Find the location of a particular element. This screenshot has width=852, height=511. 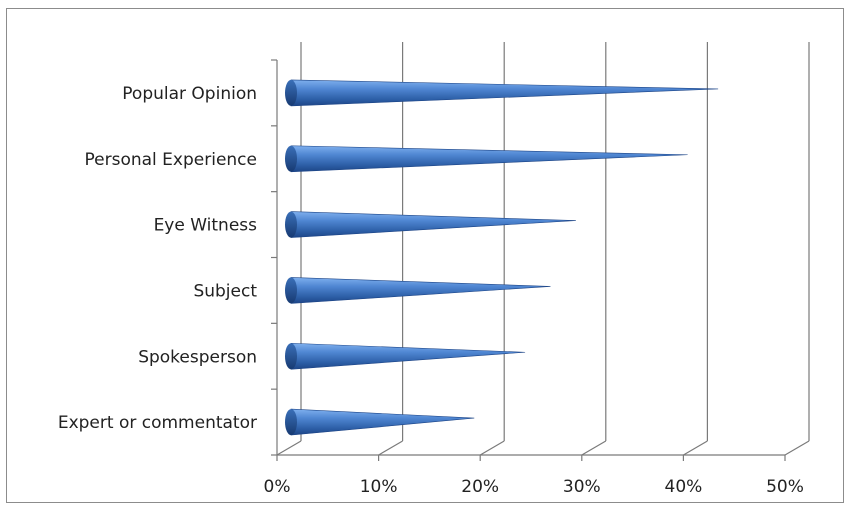

category-label: Subject is located at coordinates (225, 291).